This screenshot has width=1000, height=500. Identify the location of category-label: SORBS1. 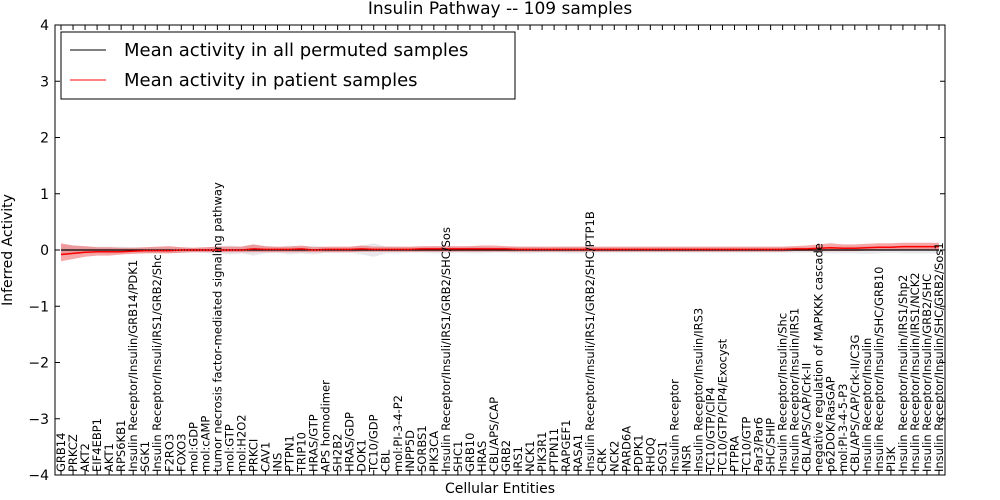
(422, 448).